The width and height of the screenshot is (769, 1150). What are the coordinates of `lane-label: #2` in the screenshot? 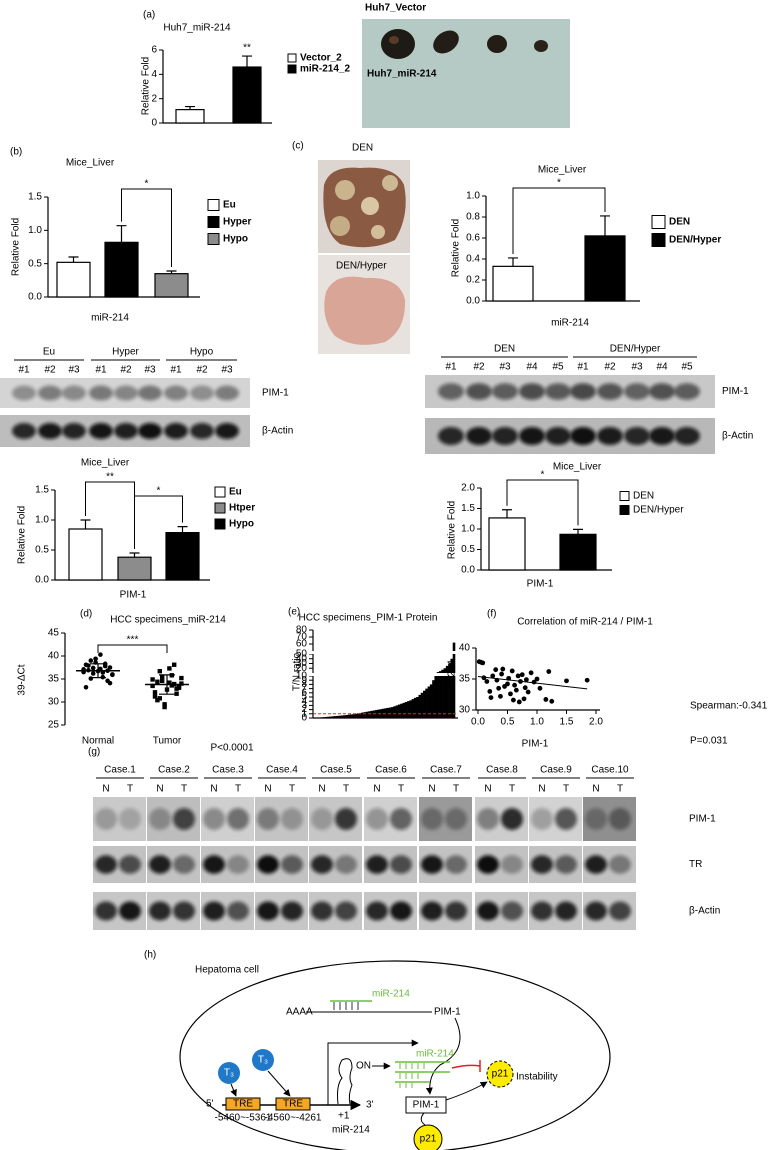 It's located at (126, 370).